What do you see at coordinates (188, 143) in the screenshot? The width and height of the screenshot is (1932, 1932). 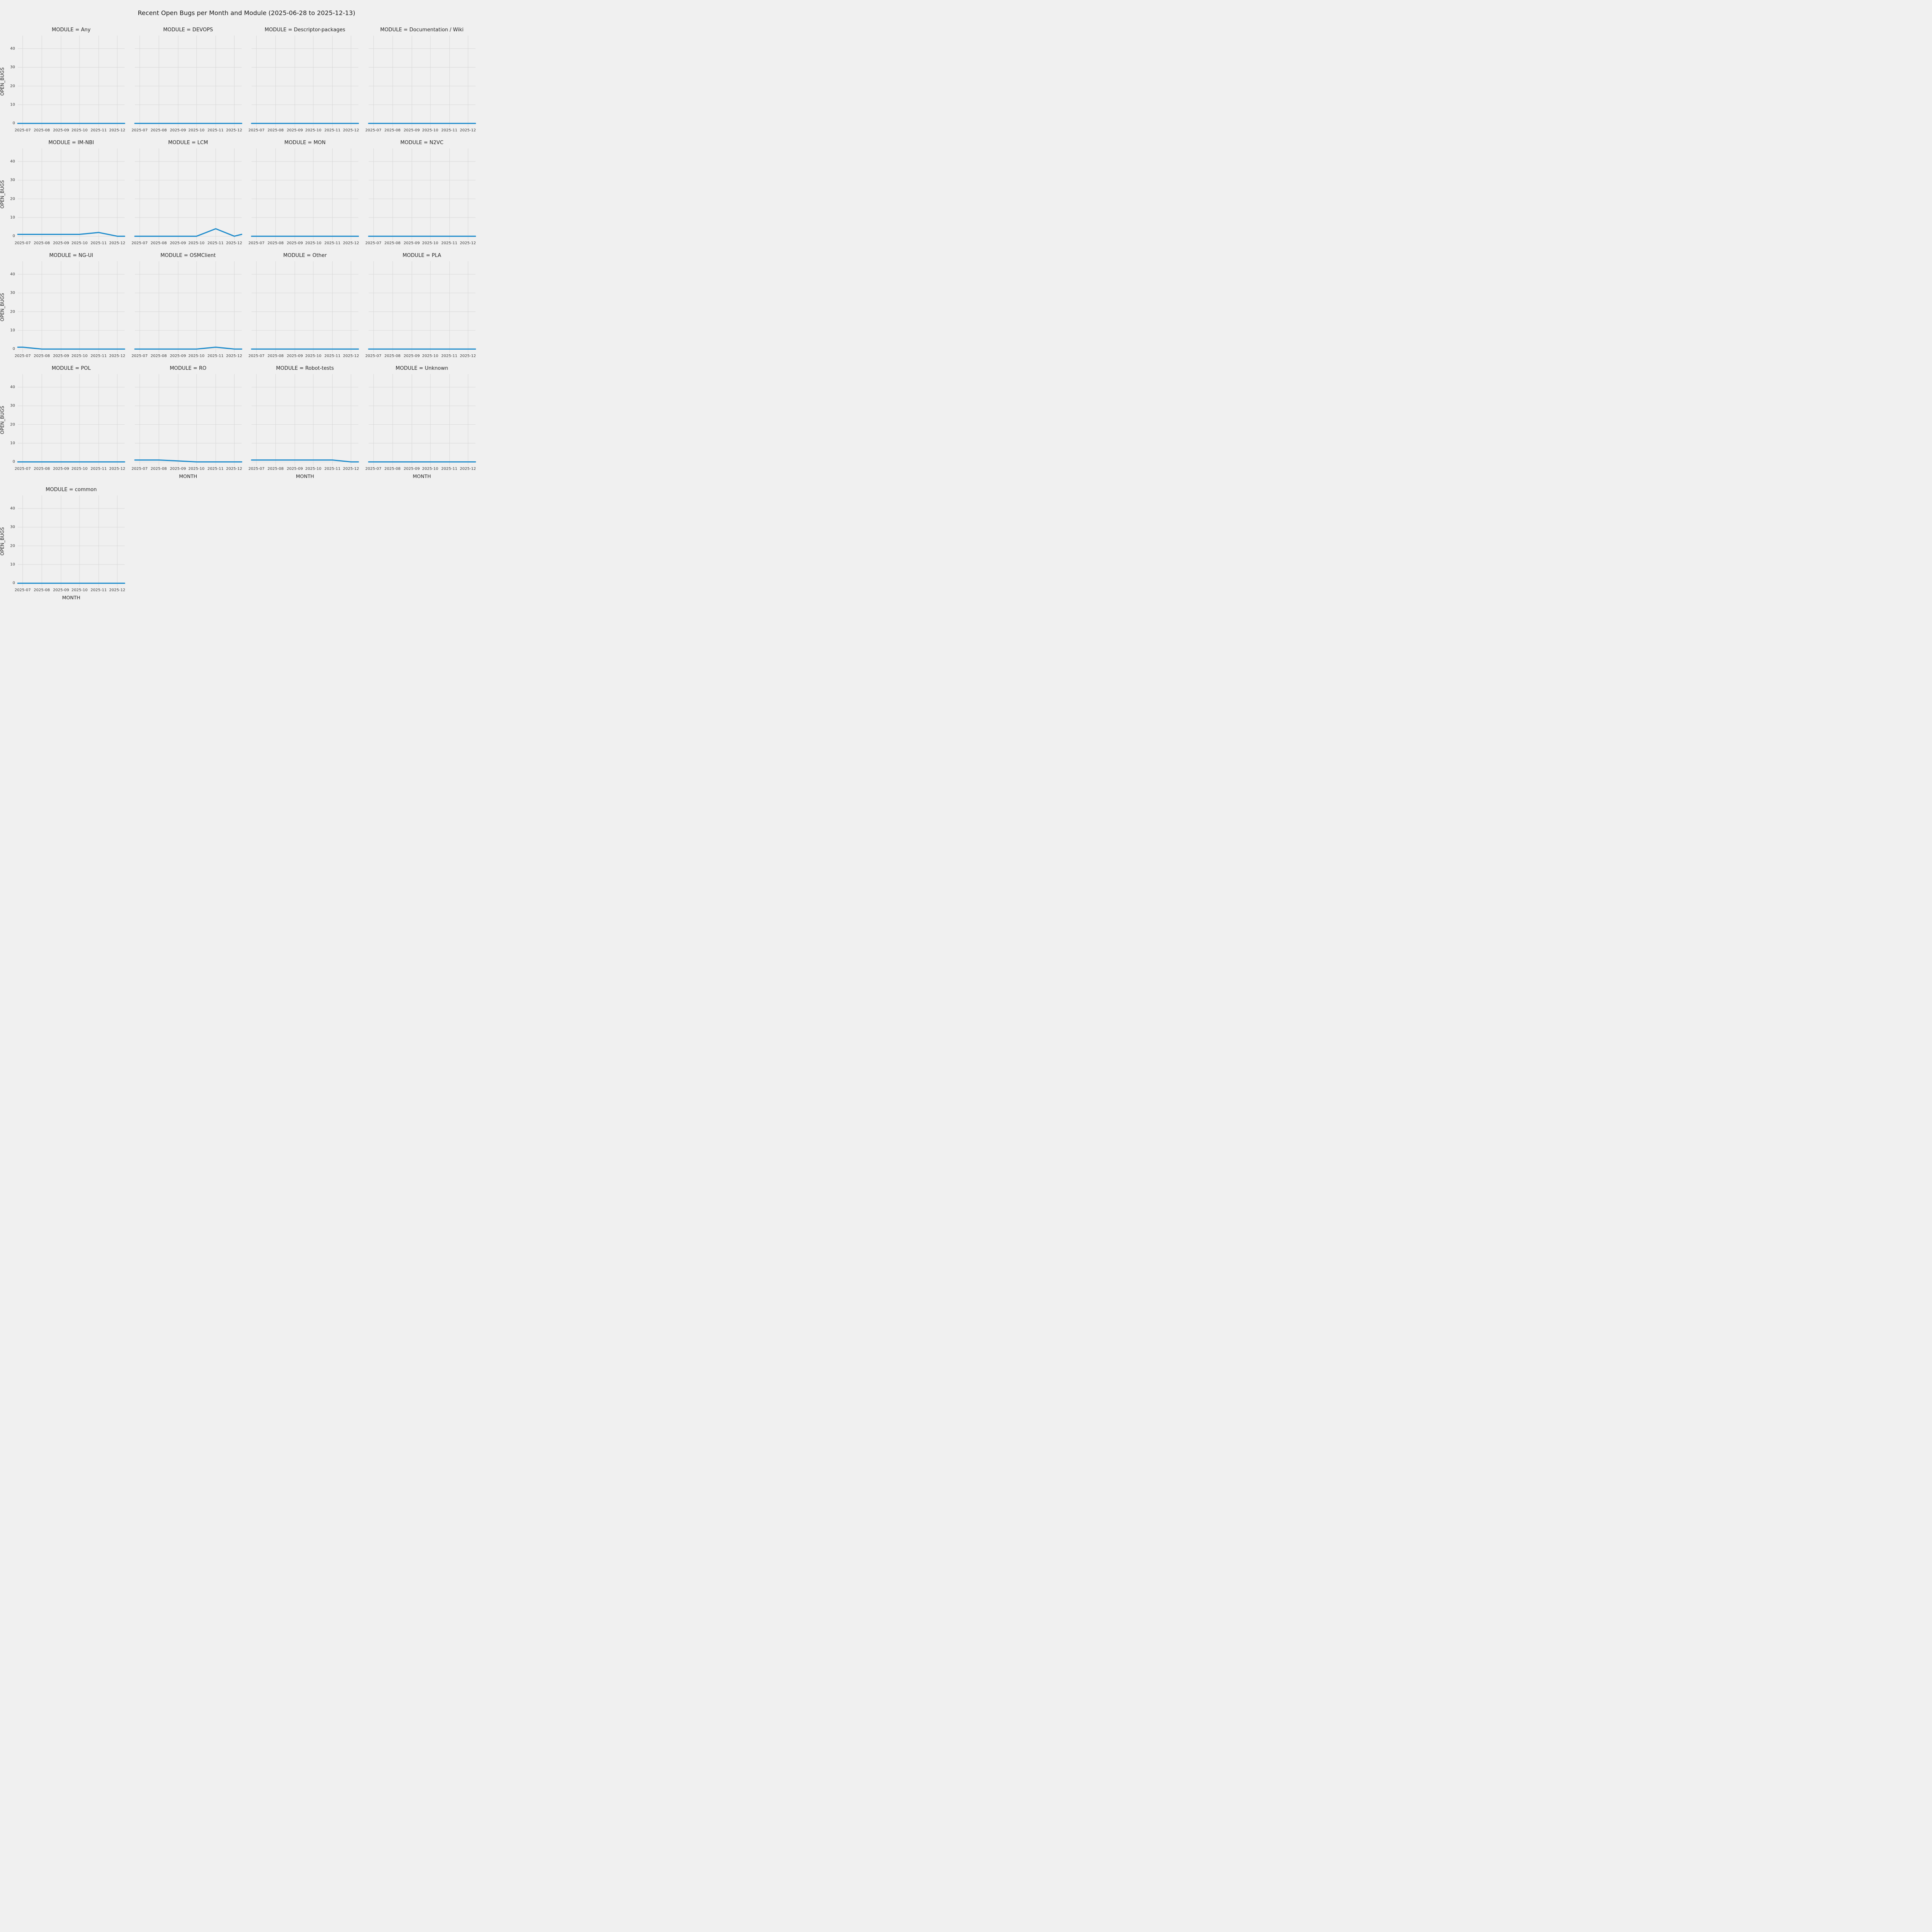 I see `facet-title: MODULE = LCM` at bounding box center [188, 143].